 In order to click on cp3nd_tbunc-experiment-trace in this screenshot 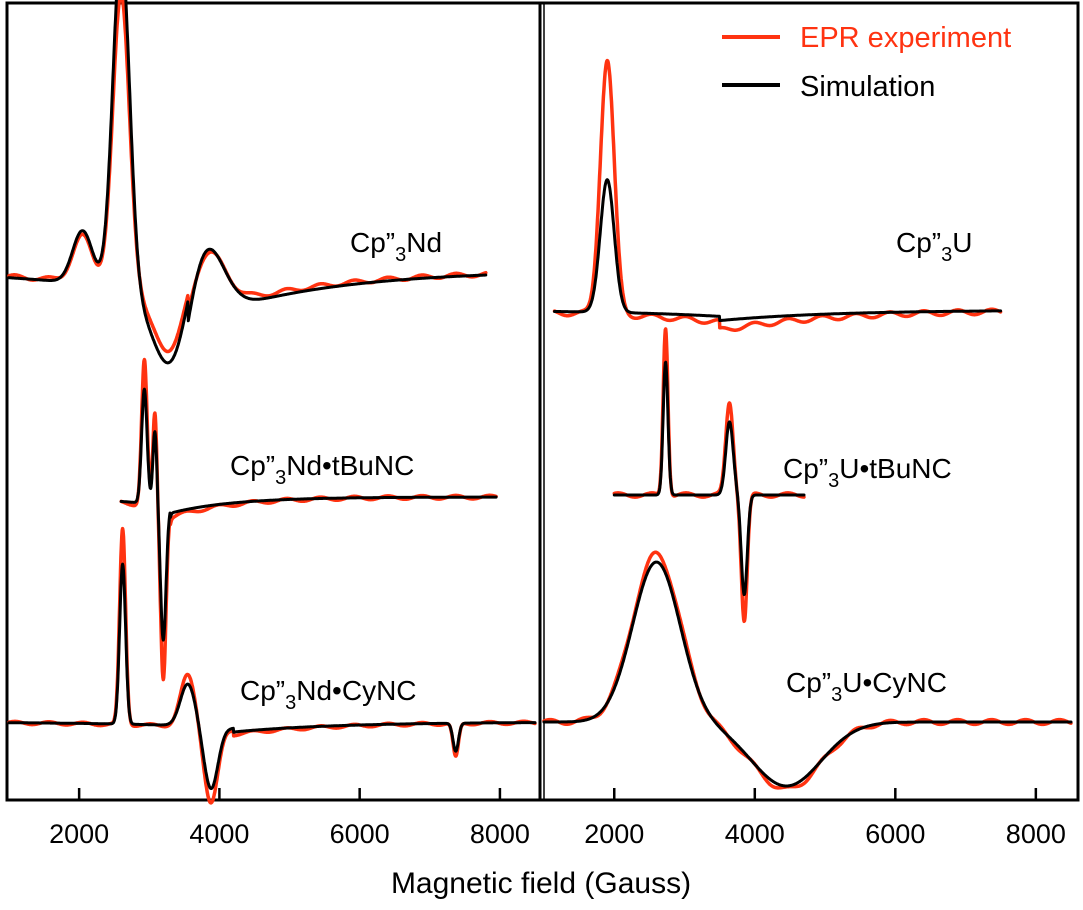, I will do `click(308, 519)`.